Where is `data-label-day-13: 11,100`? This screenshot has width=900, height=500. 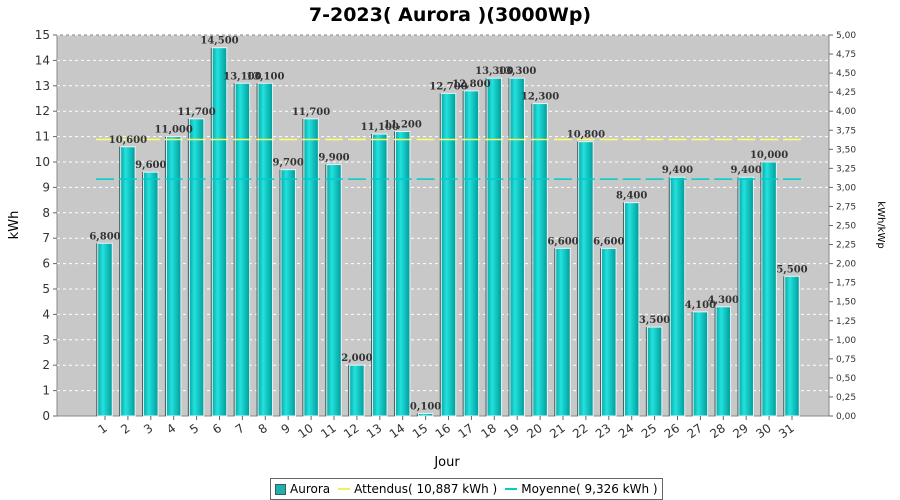 data-label-day-13: 11,100 is located at coordinates (380, 127).